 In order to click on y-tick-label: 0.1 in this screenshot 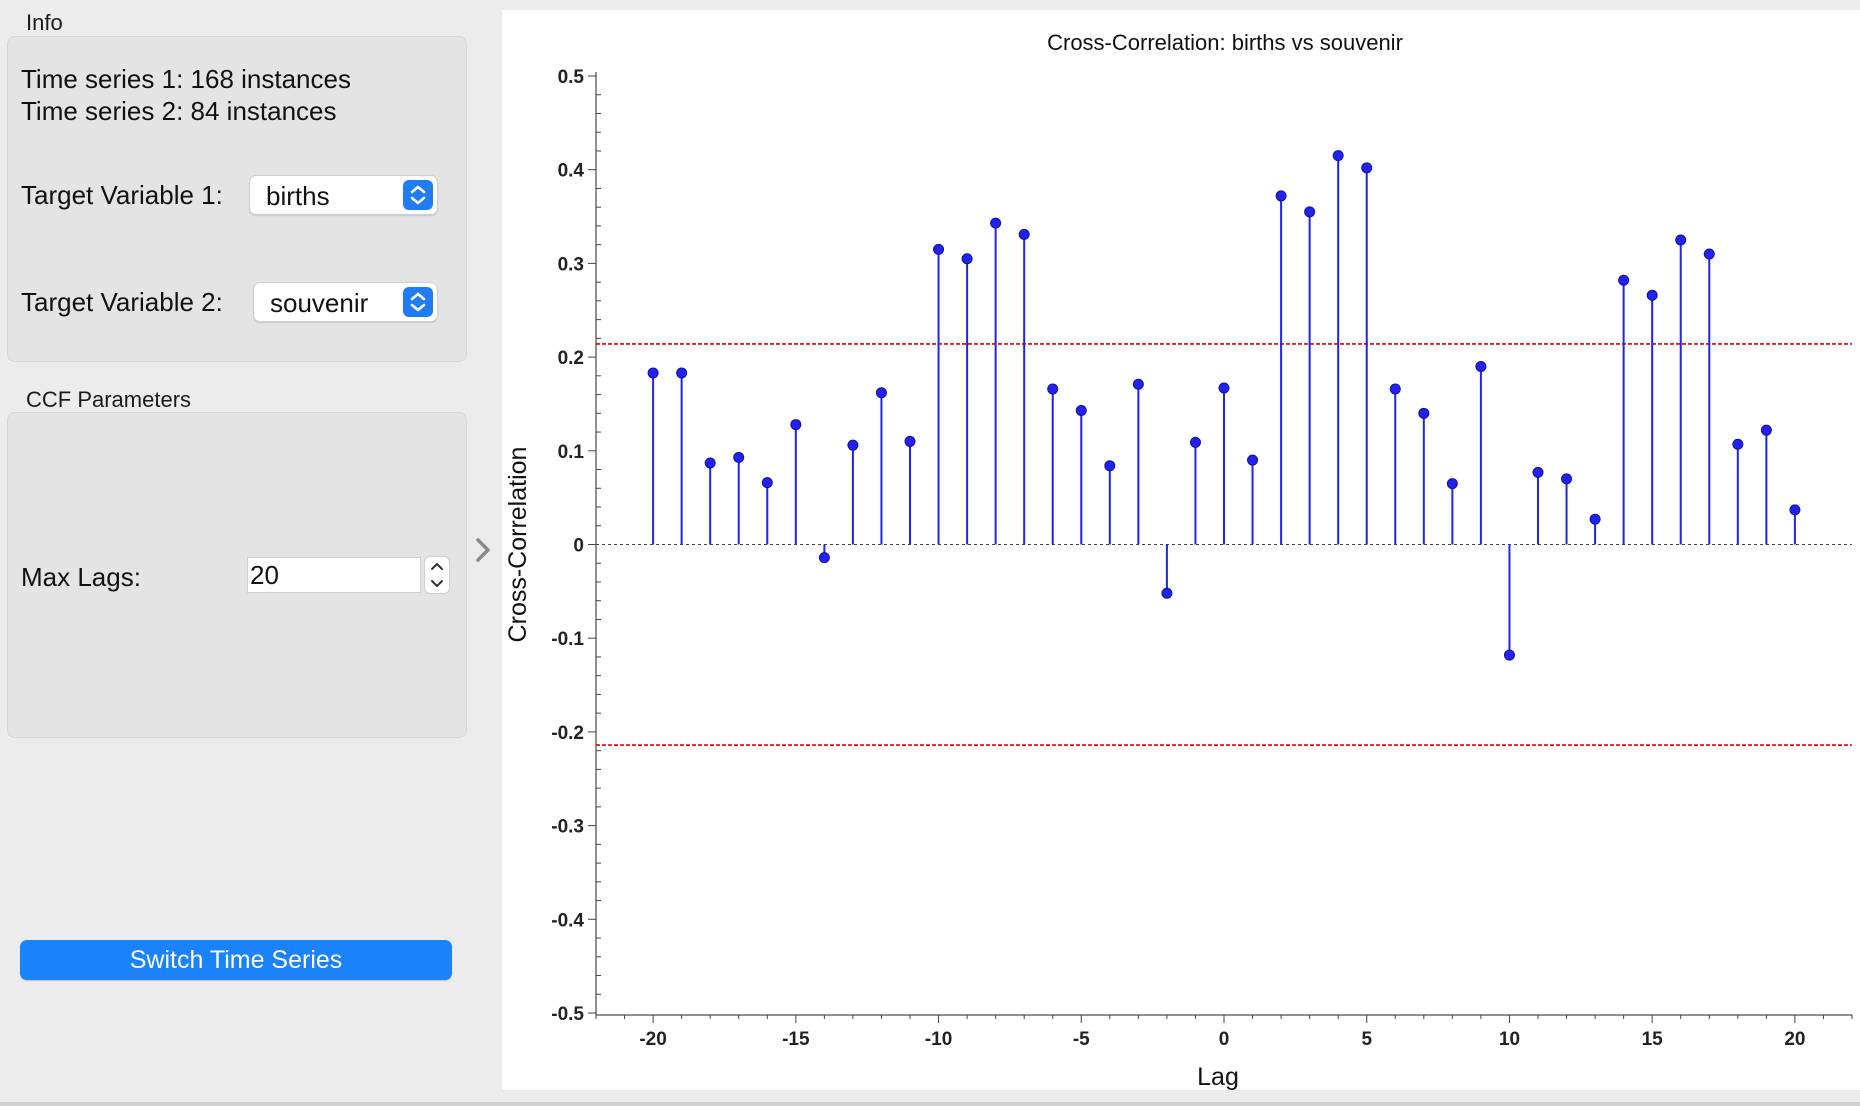, I will do `click(571, 452)`.